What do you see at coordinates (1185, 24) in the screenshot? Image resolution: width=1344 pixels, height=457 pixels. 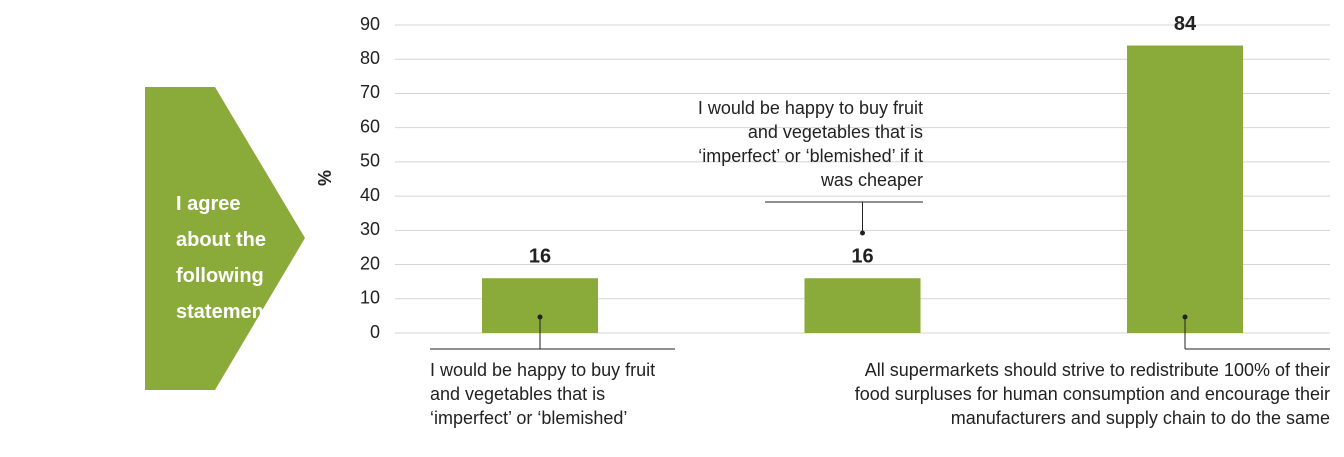 I see `value-label: 84` at bounding box center [1185, 24].